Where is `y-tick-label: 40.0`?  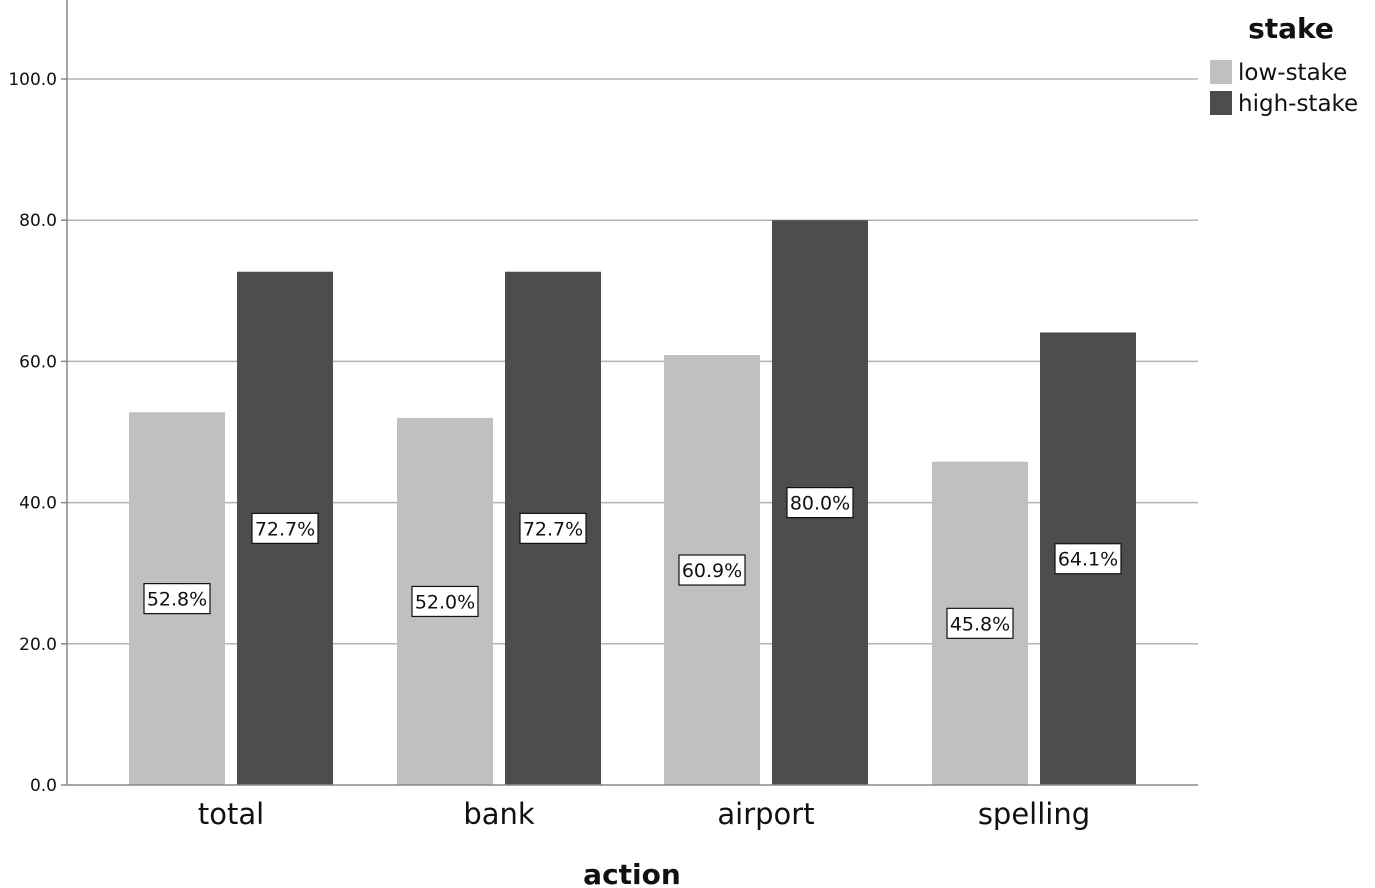 y-tick-label: 40.0 is located at coordinates (38, 504).